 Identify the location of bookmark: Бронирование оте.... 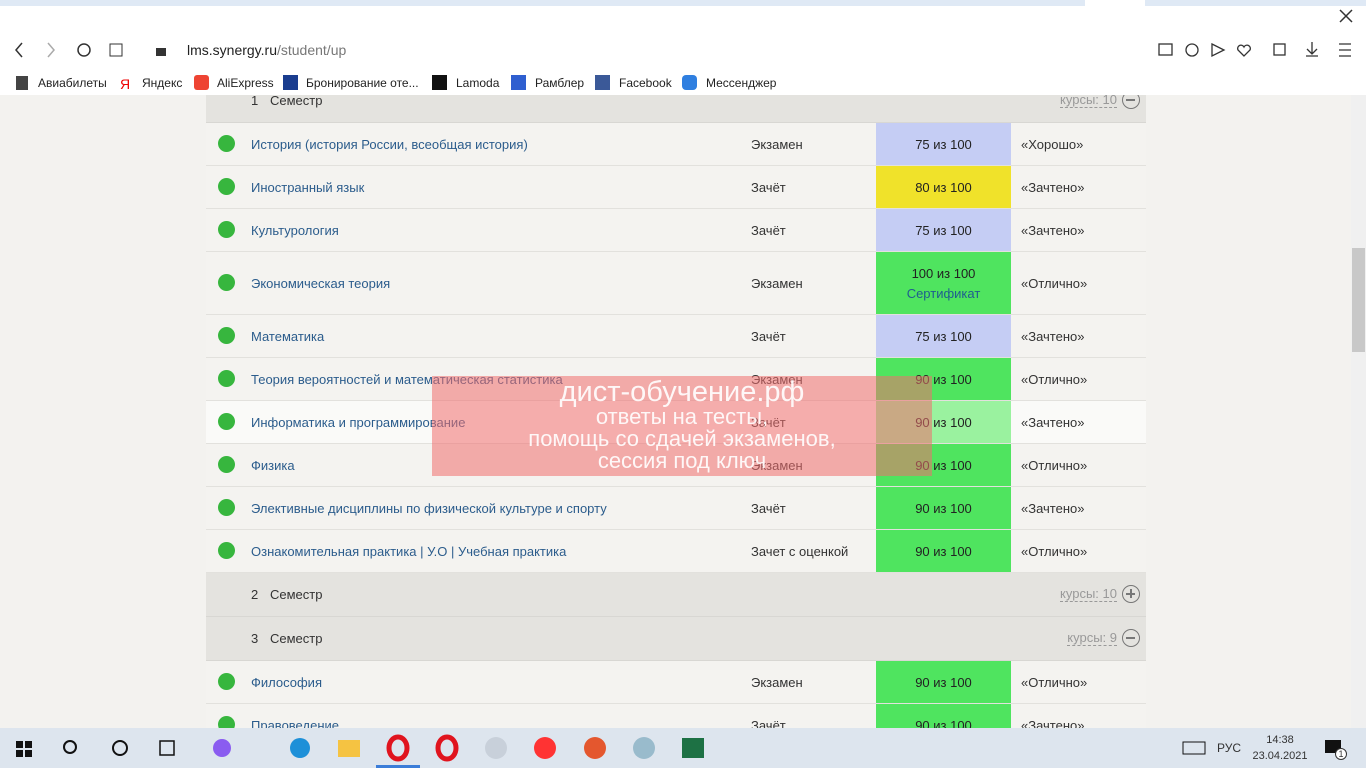
(362, 83).